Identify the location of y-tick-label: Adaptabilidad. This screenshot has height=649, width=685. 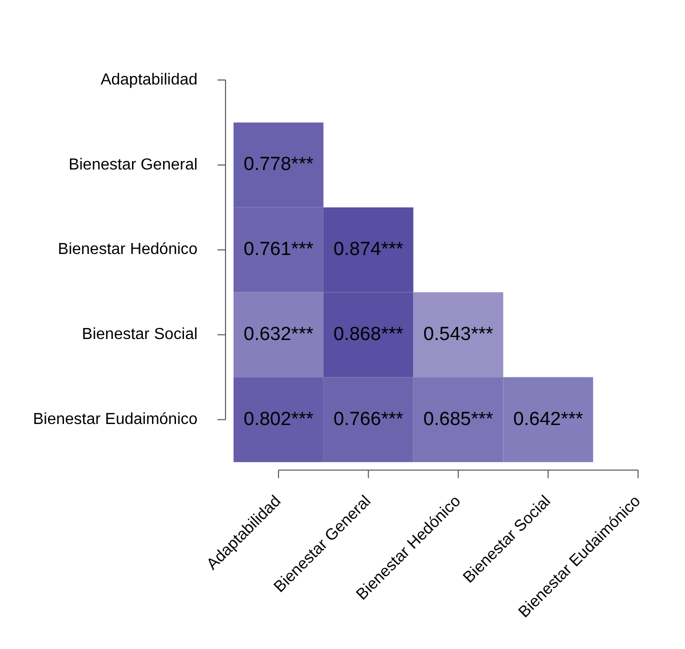
(149, 79).